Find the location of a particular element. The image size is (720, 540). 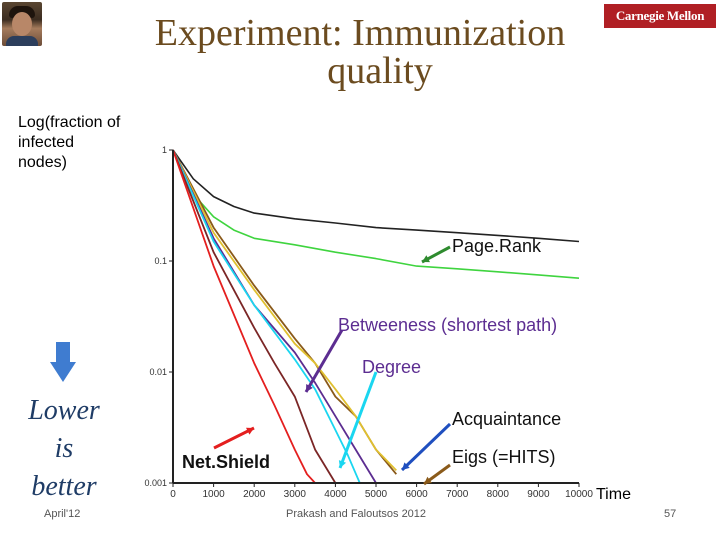

x-tick-label: 3000 is located at coordinates (295, 494).